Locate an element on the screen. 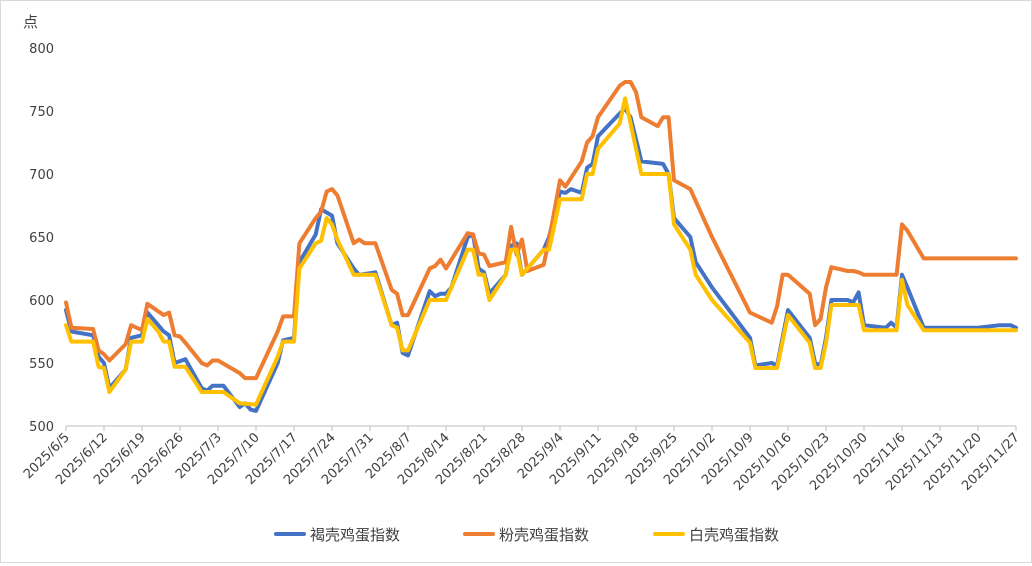 The height and width of the screenshot is (566, 1032). y-tick-label: 500 is located at coordinates (41, 427).